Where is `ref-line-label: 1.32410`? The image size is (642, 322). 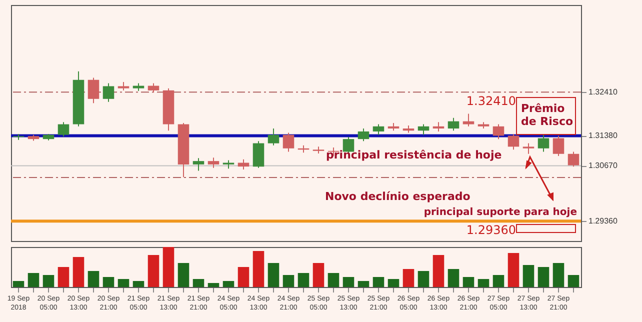 ref-line-label: 1.32410 is located at coordinates (491, 101).